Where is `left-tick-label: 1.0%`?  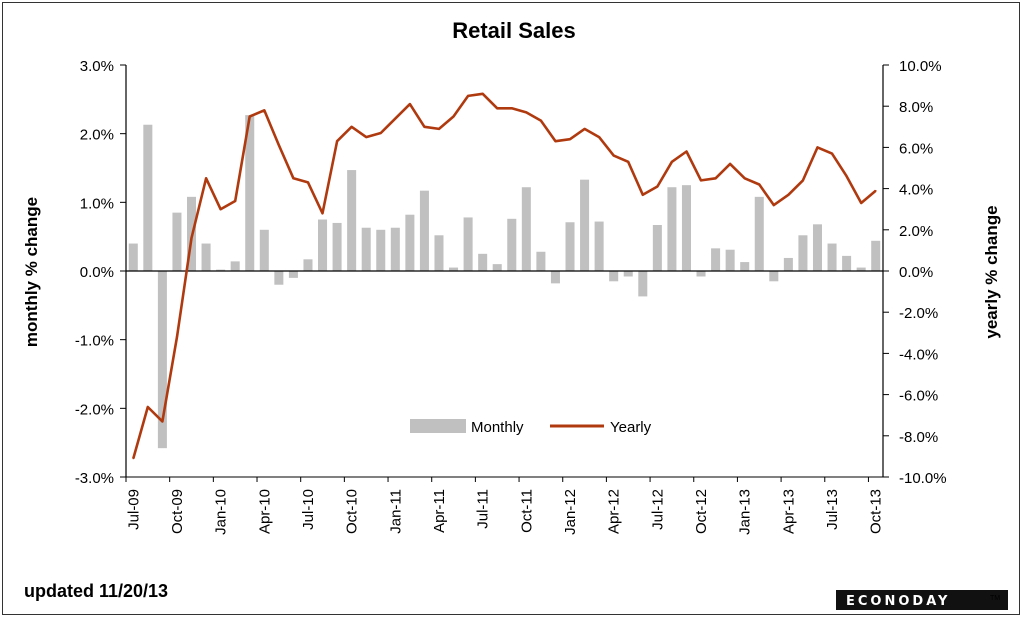 left-tick-label: 1.0% is located at coordinates (97, 203).